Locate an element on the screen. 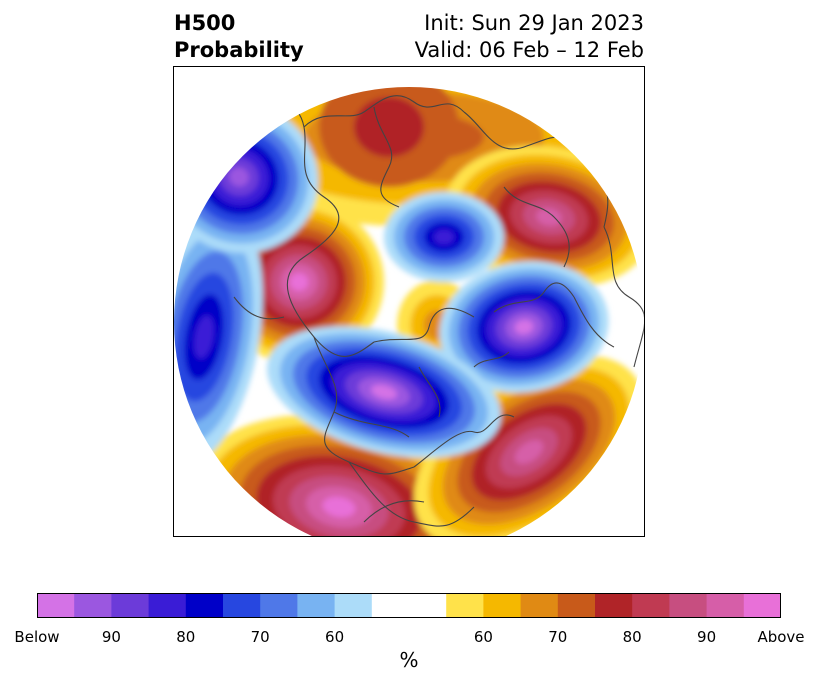 This screenshot has width=819, height=686. below-anomaly-canada is located at coordinates (384, 392).